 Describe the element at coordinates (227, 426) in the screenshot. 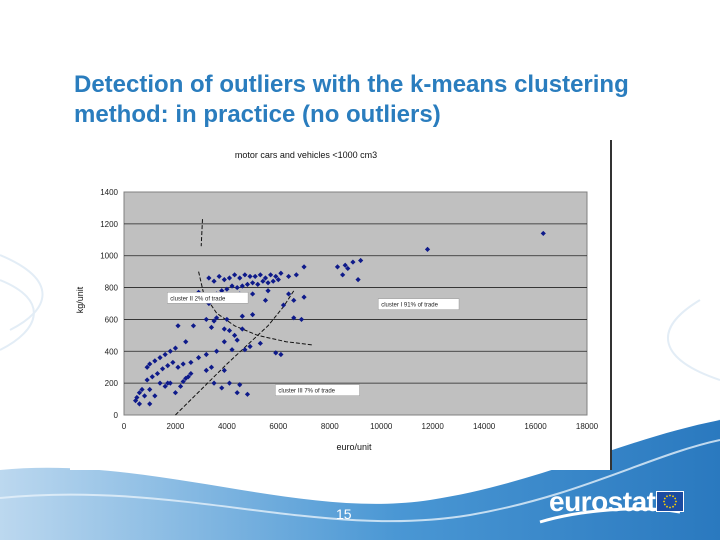

I see `x-tick-label: 4000` at that location.